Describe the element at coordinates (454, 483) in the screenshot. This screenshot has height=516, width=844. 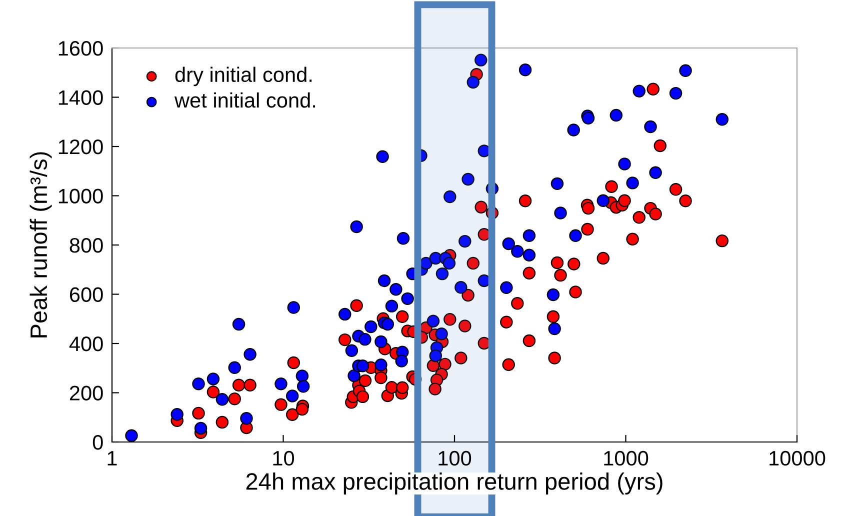
I see `x-axis-title: 24h max precipitation return period (yrs)` at that location.